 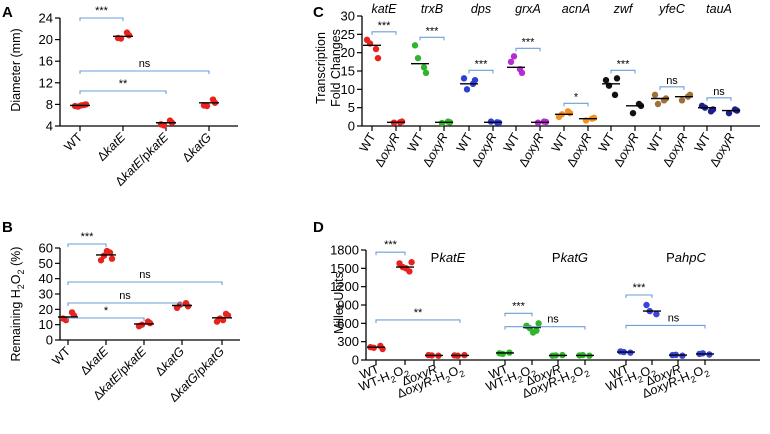 I want to click on y-tick-label: 25, so click(x=348, y=34).